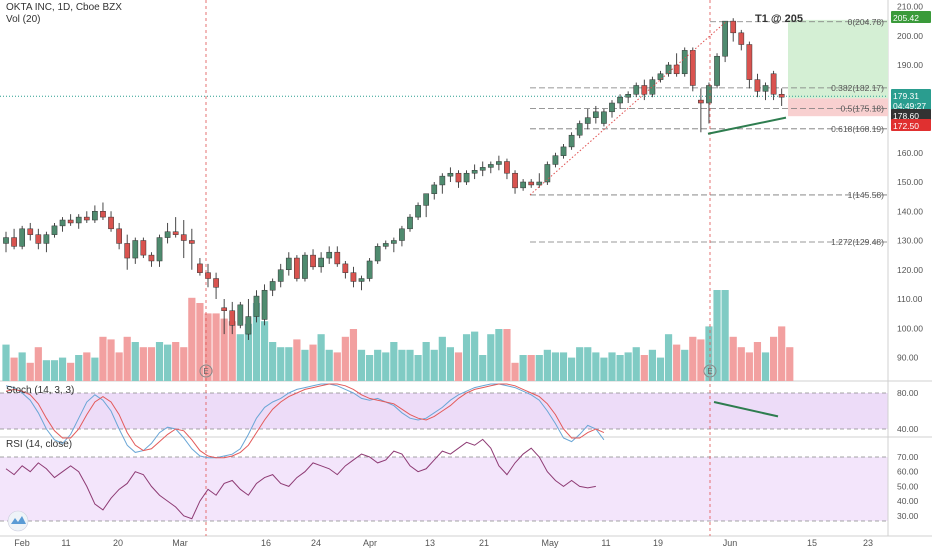  Describe the element at coordinates (746, 409) in the screenshot. I see `stoch-divergence-line` at that location.